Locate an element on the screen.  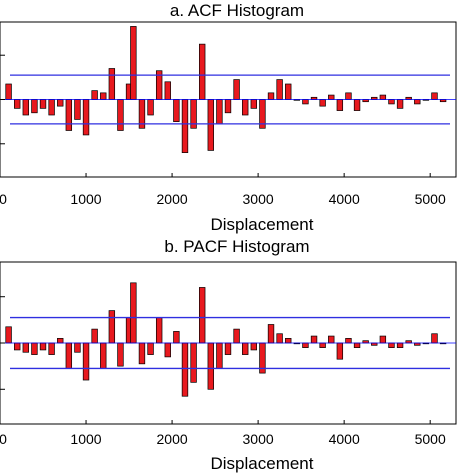
acf-x-axis-label: Displacement is located at coordinates (262, 224).